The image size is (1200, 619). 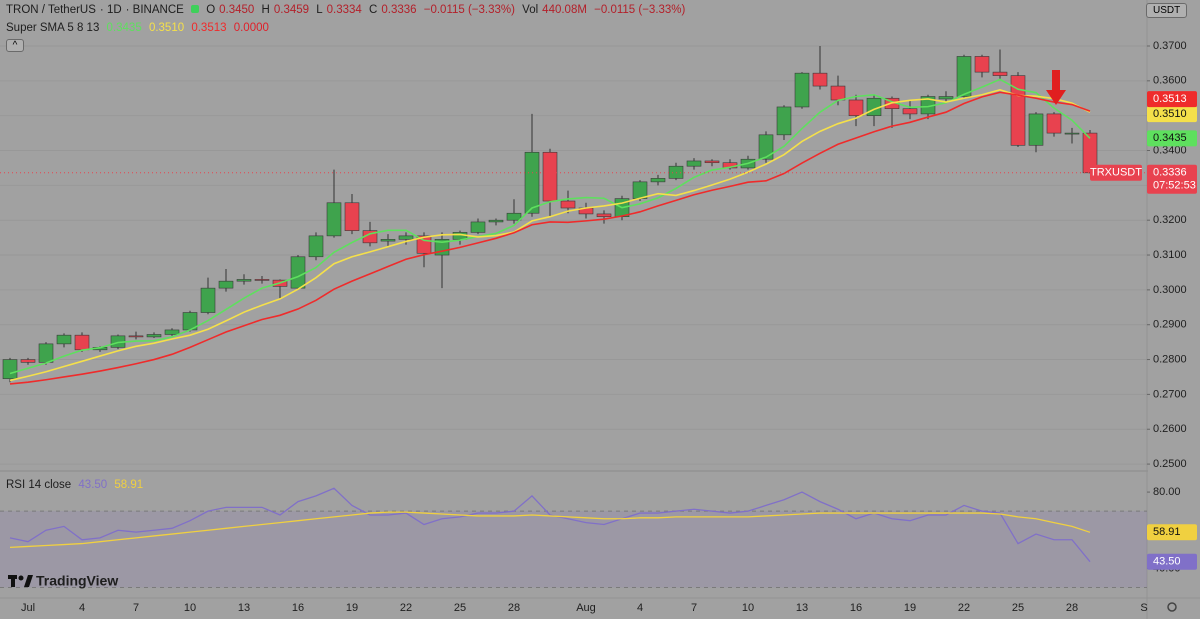 What do you see at coordinates (1170, 255) in the screenshot?
I see `y-tick-label: 0.3100` at bounding box center [1170, 255].